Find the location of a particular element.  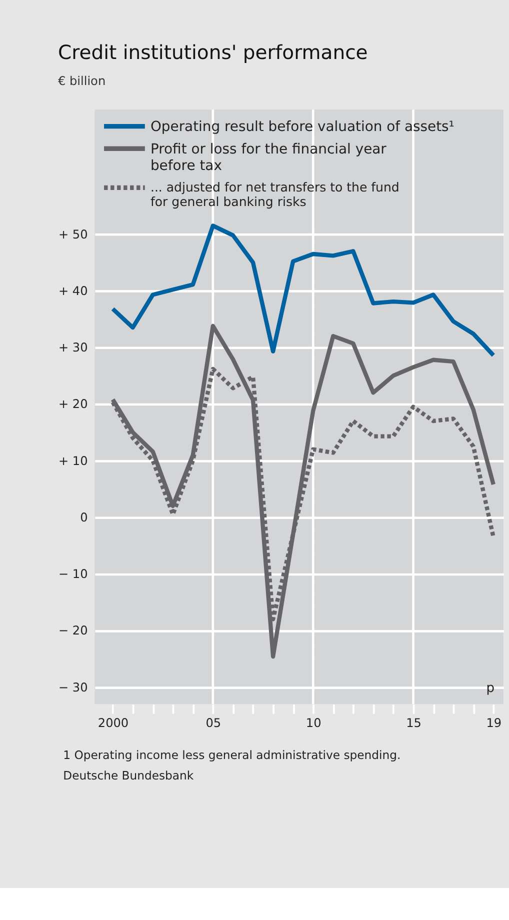

x-tick-label: 2000 is located at coordinates (113, 723).